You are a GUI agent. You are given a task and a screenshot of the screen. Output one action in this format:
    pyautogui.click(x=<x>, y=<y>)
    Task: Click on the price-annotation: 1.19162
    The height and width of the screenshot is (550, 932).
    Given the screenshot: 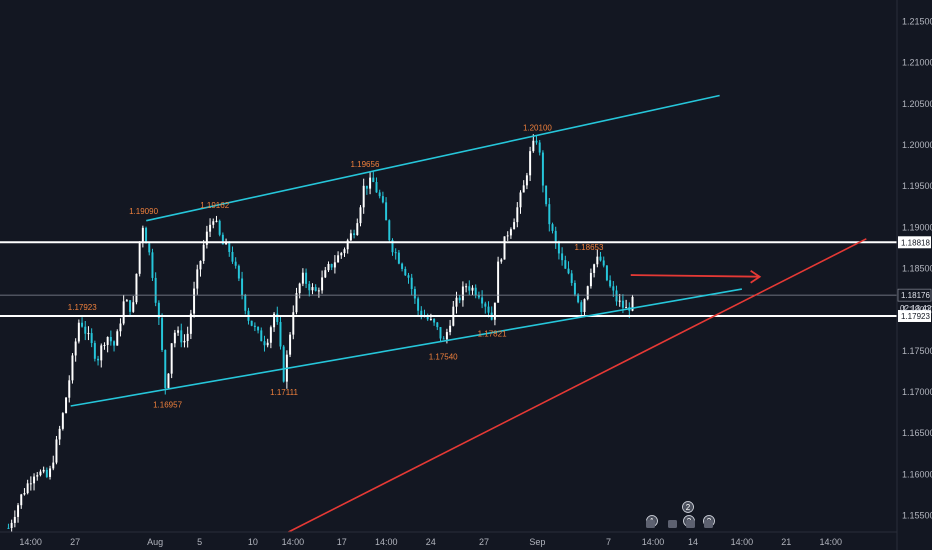 What is the action you would take?
    pyautogui.click(x=214, y=205)
    